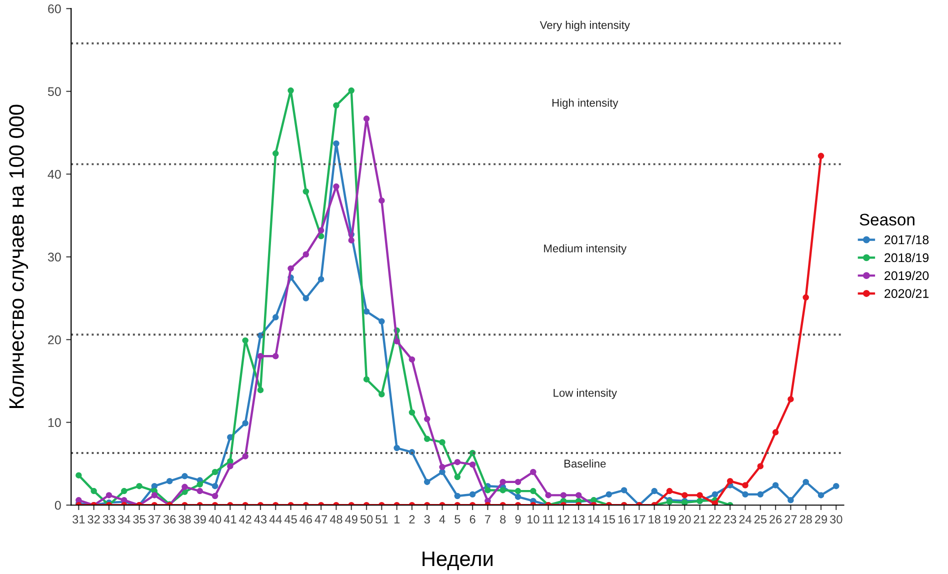 The width and height of the screenshot is (948, 574). Describe the element at coordinates (487, 519) in the screenshot. I see `x-tick-label: 7` at that location.